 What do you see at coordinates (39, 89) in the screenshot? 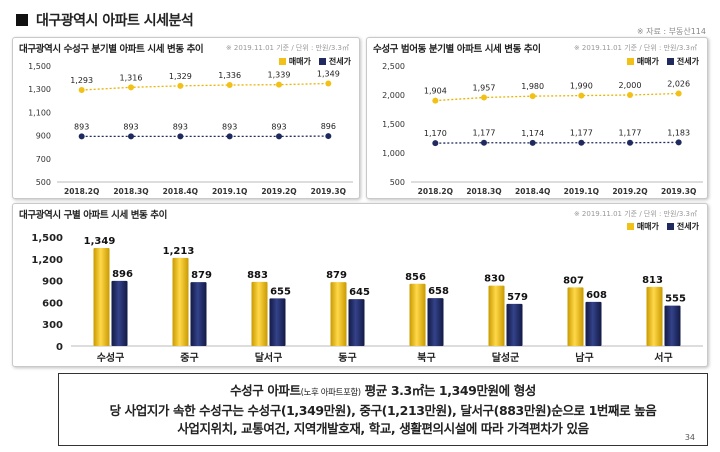
I see `y-tick-label: 1,300` at bounding box center [39, 89].